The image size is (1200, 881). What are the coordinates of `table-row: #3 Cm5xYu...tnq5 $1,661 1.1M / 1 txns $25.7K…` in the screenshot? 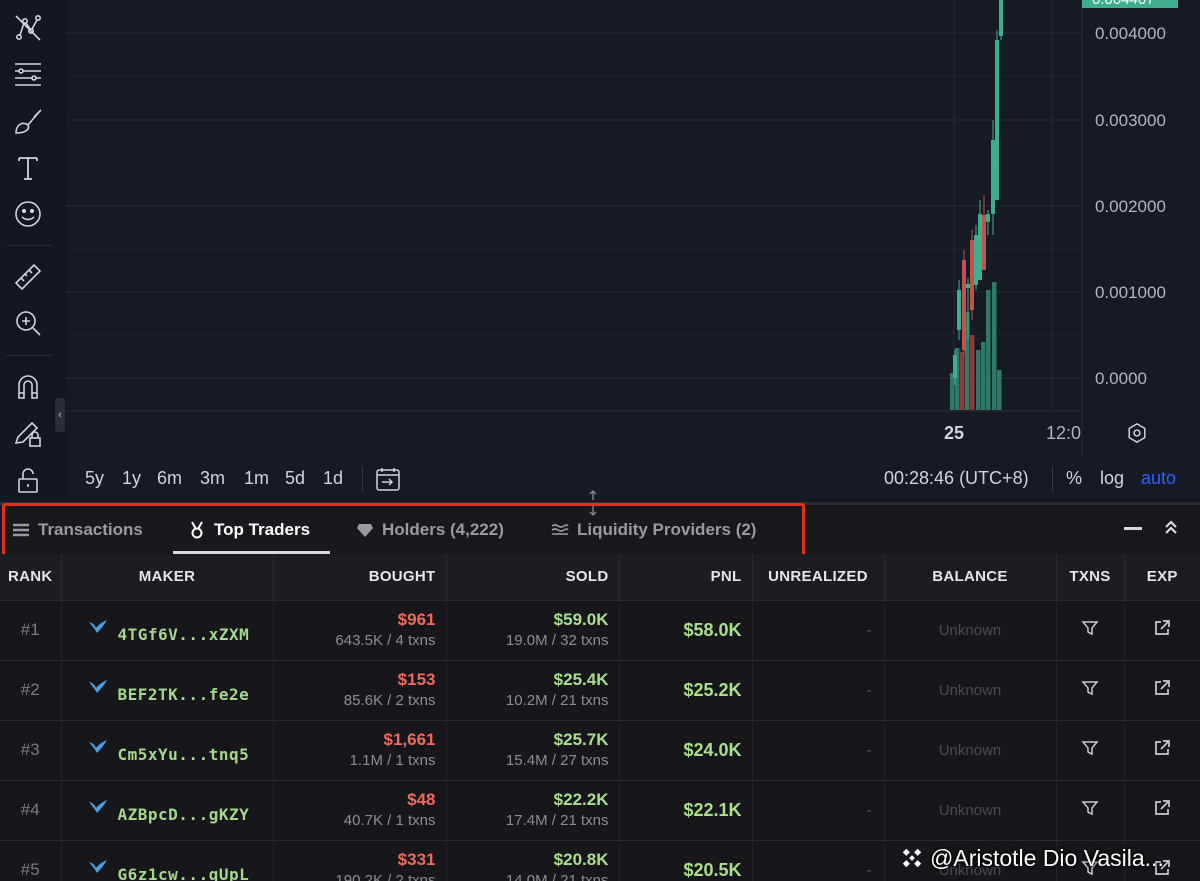 It's located at (600, 750).